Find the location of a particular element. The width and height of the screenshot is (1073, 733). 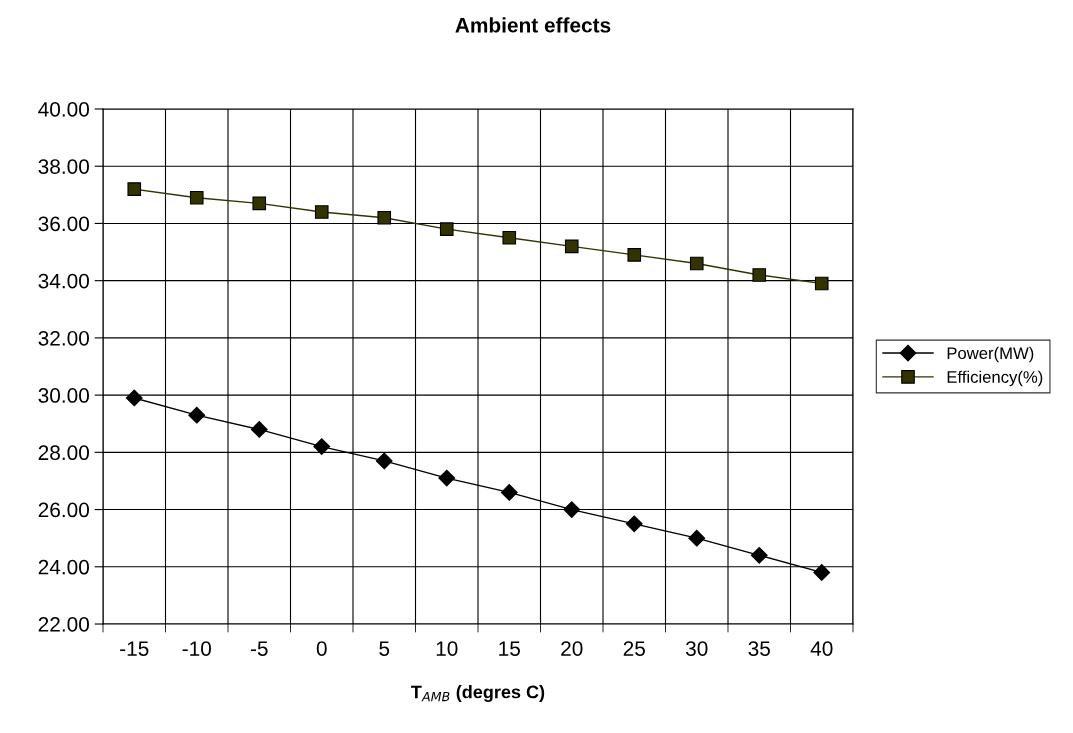

y-tick-label: 26.00 is located at coordinates (63, 510).